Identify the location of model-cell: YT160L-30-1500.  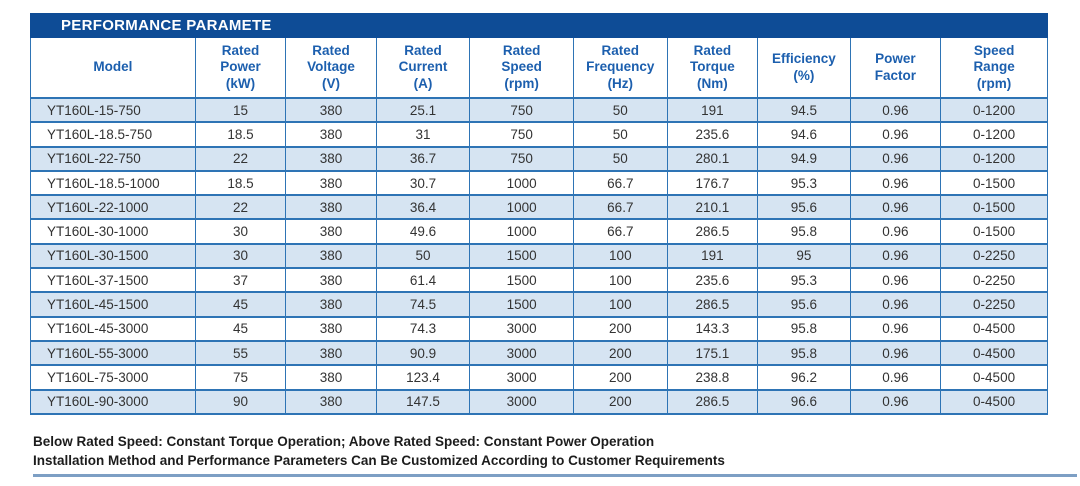
(113, 255).